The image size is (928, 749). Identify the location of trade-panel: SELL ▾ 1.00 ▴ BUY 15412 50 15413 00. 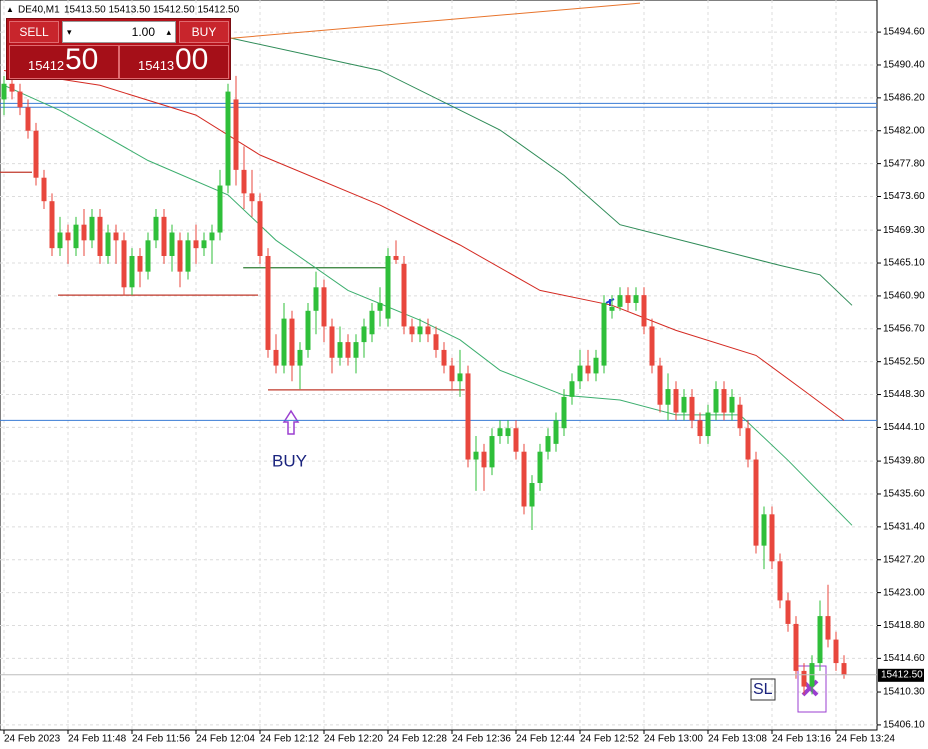
(118, 49).